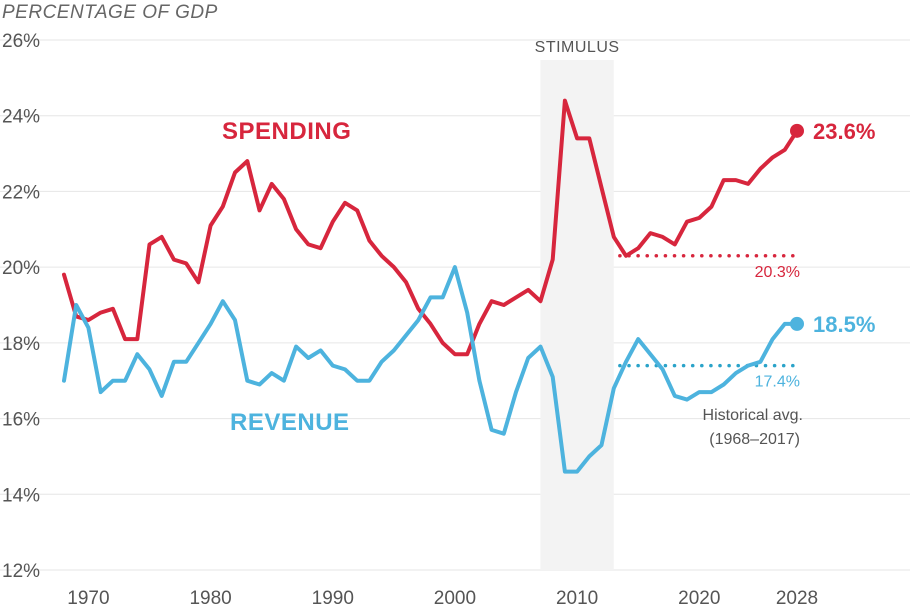 Image resolution: width=910 pixels, height=608 pixels. I want to click on axis-title: PERCENTAGE OF GDP, so click(110, 12).